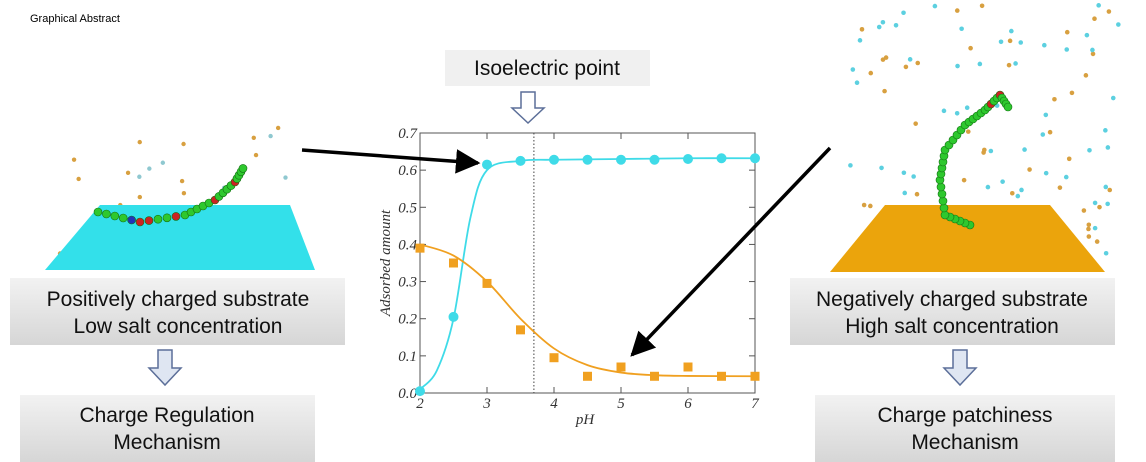 The width and height of the screenshot is (1146, 462). I want to click on y-tick-label: 0.0, so click(407, 394).